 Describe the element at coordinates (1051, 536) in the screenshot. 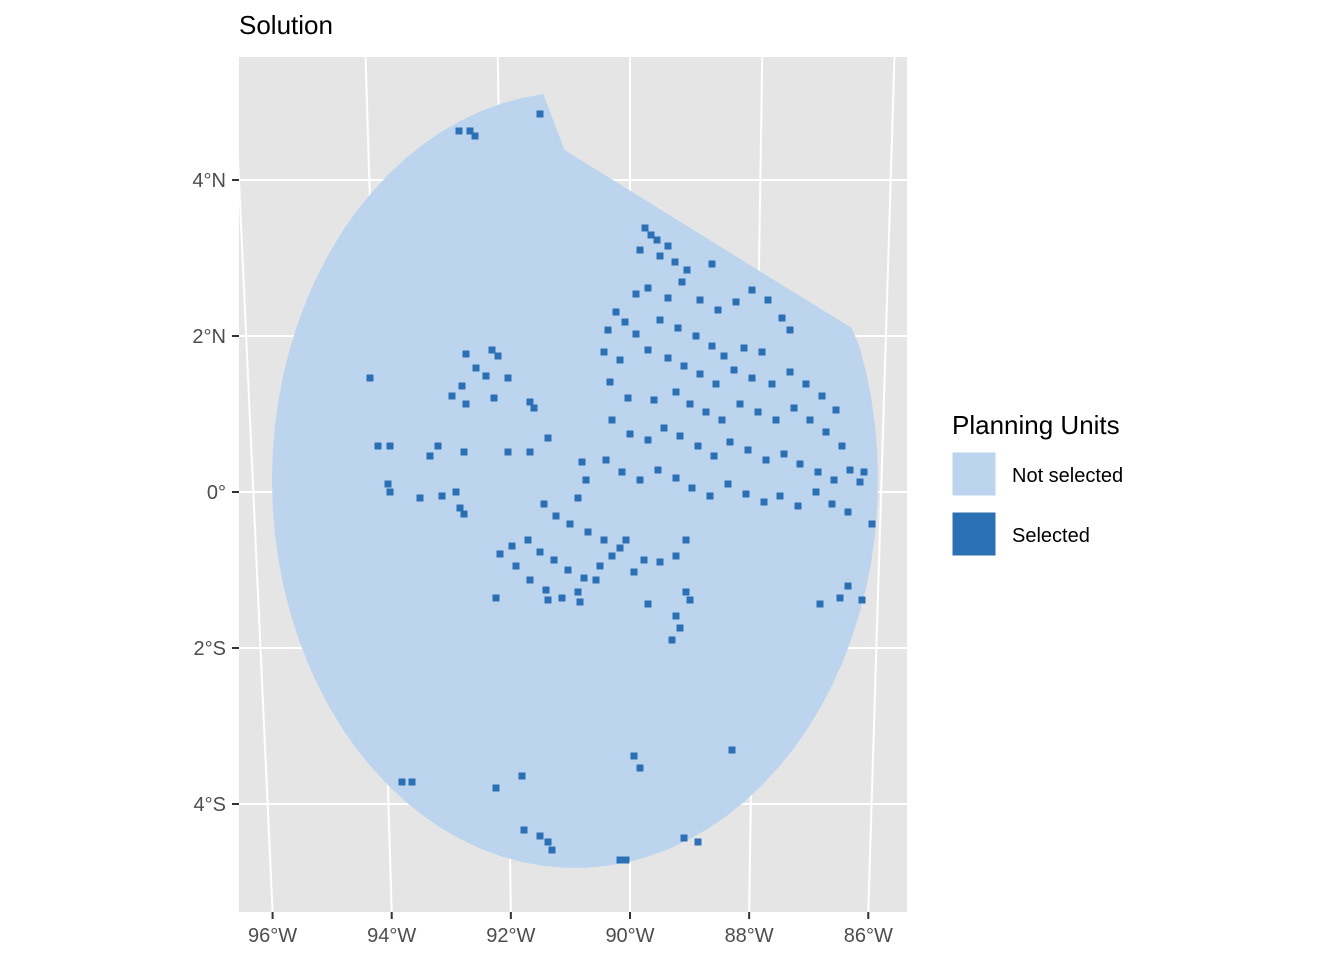

I see `legend-label-selected: Selected` at that location.